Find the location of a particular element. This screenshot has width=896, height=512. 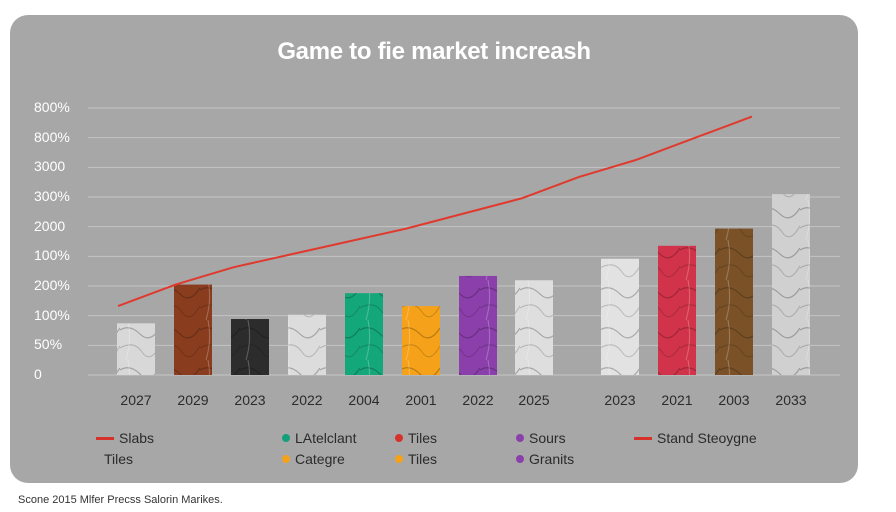

x-tick-label: 2003 is located at coordinates (734, 400).